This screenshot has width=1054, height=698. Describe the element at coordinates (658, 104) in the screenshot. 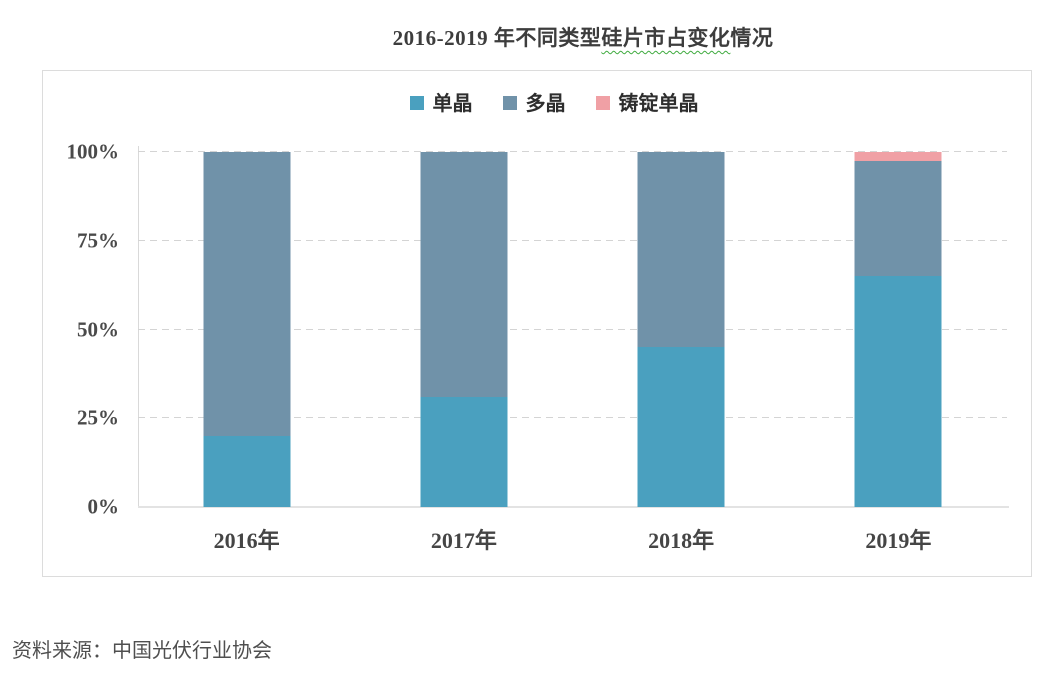

I see `legend-label-cast-mono: 铸锭单晶` at that location.